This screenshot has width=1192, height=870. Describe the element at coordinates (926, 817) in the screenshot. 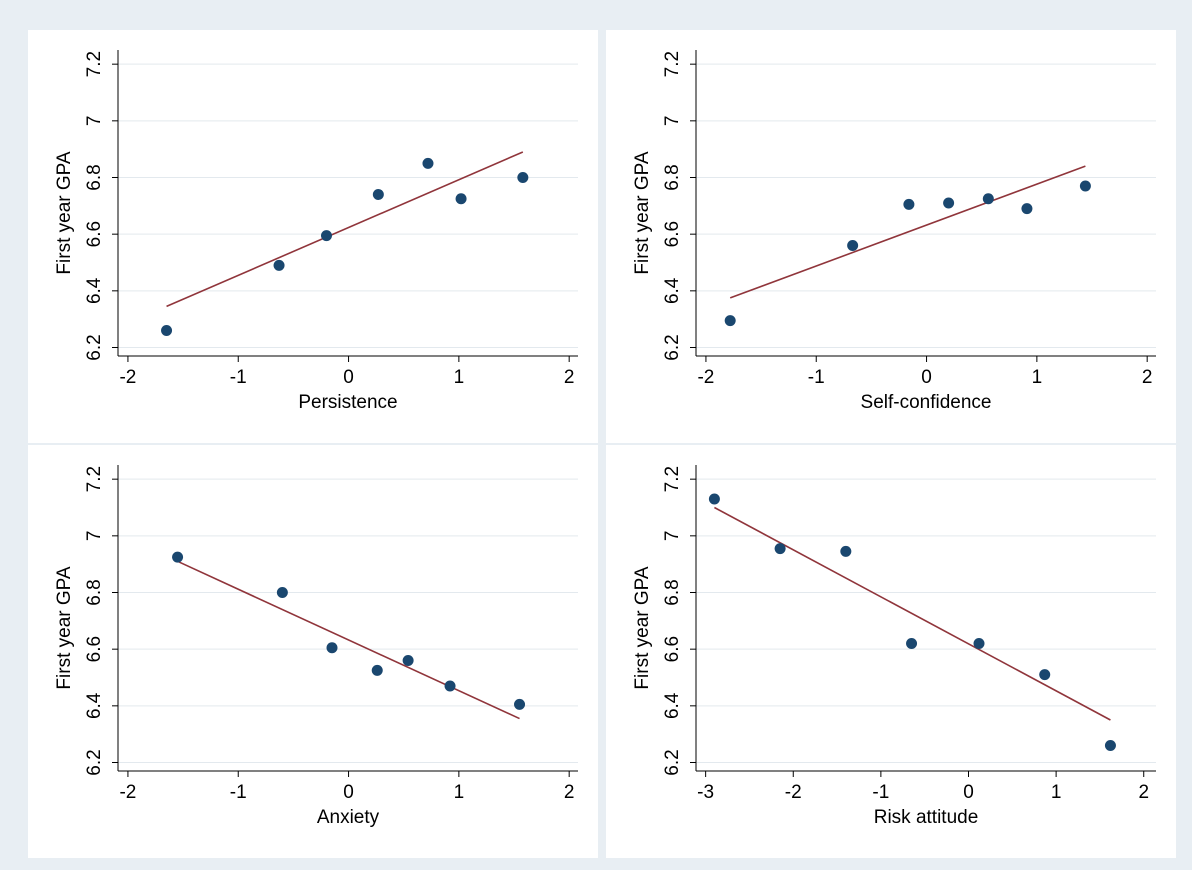

I see `x-axis-title: Risk attitude` at that location.